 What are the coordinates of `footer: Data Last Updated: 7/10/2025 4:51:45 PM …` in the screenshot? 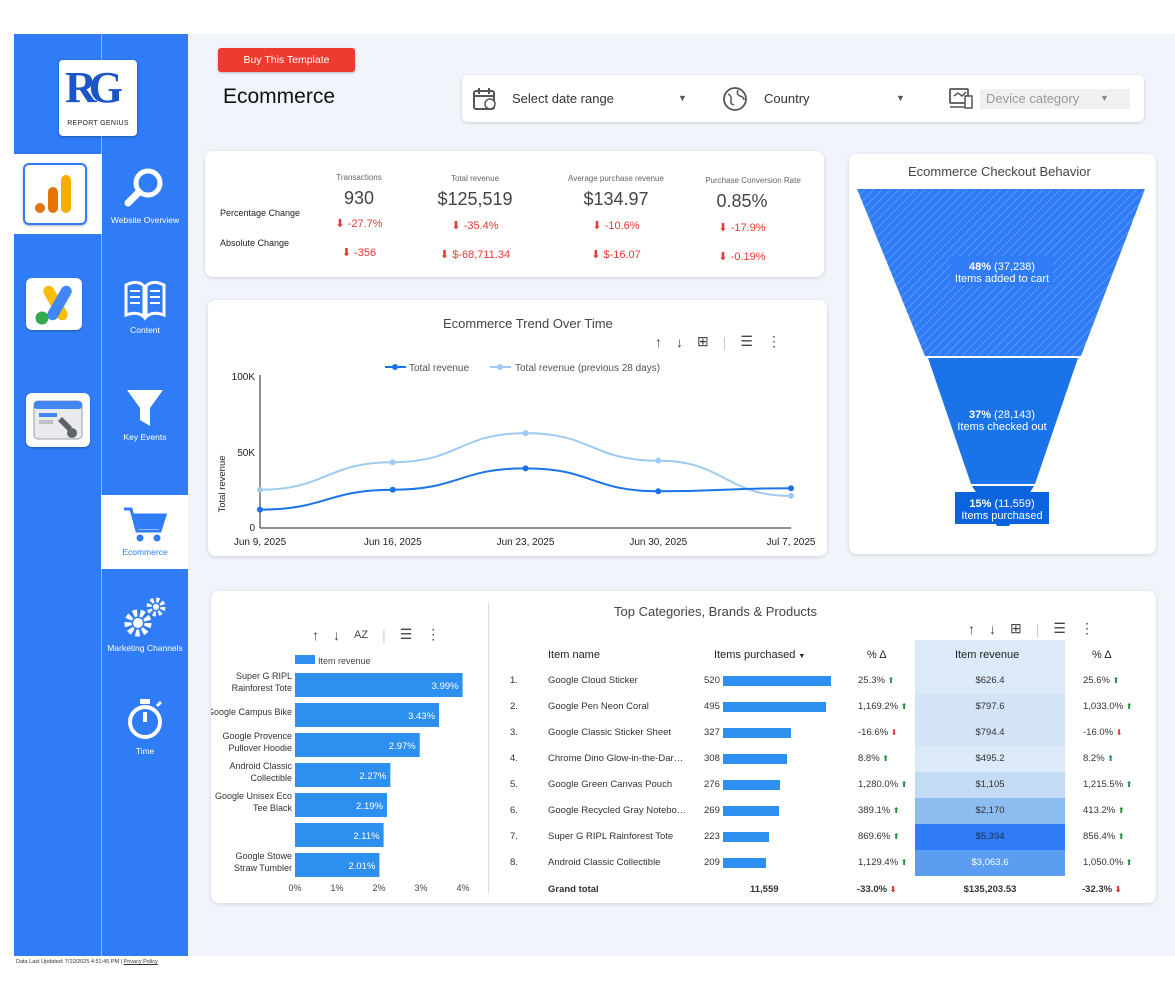 It's located at (87, 962).